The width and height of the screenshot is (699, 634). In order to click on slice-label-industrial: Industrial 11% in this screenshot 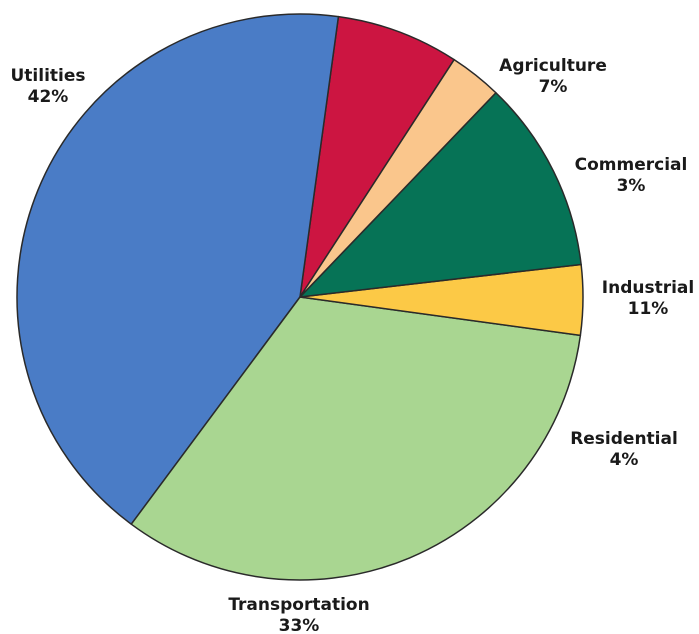, I will do `click(648, 298)`.